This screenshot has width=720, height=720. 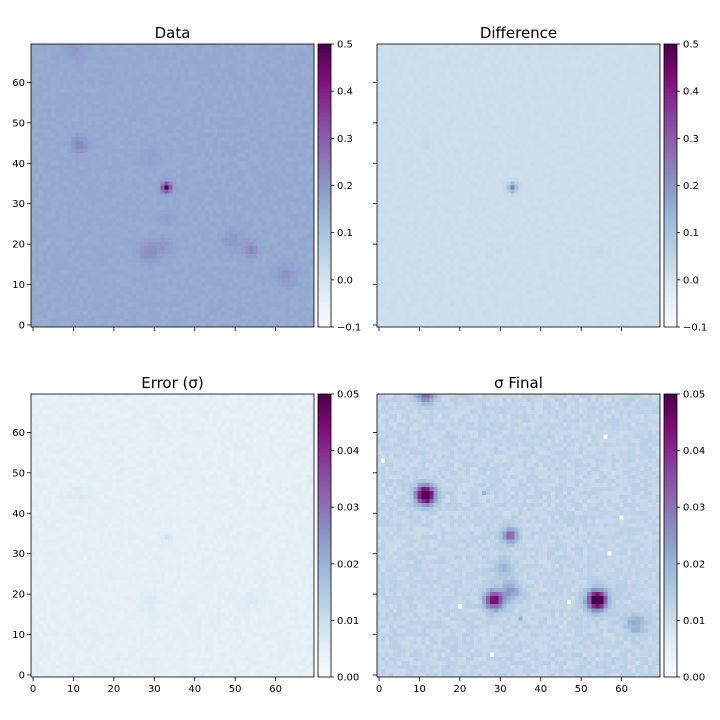 I want to click on panel-title: Difference, so click(x=518, y=33).